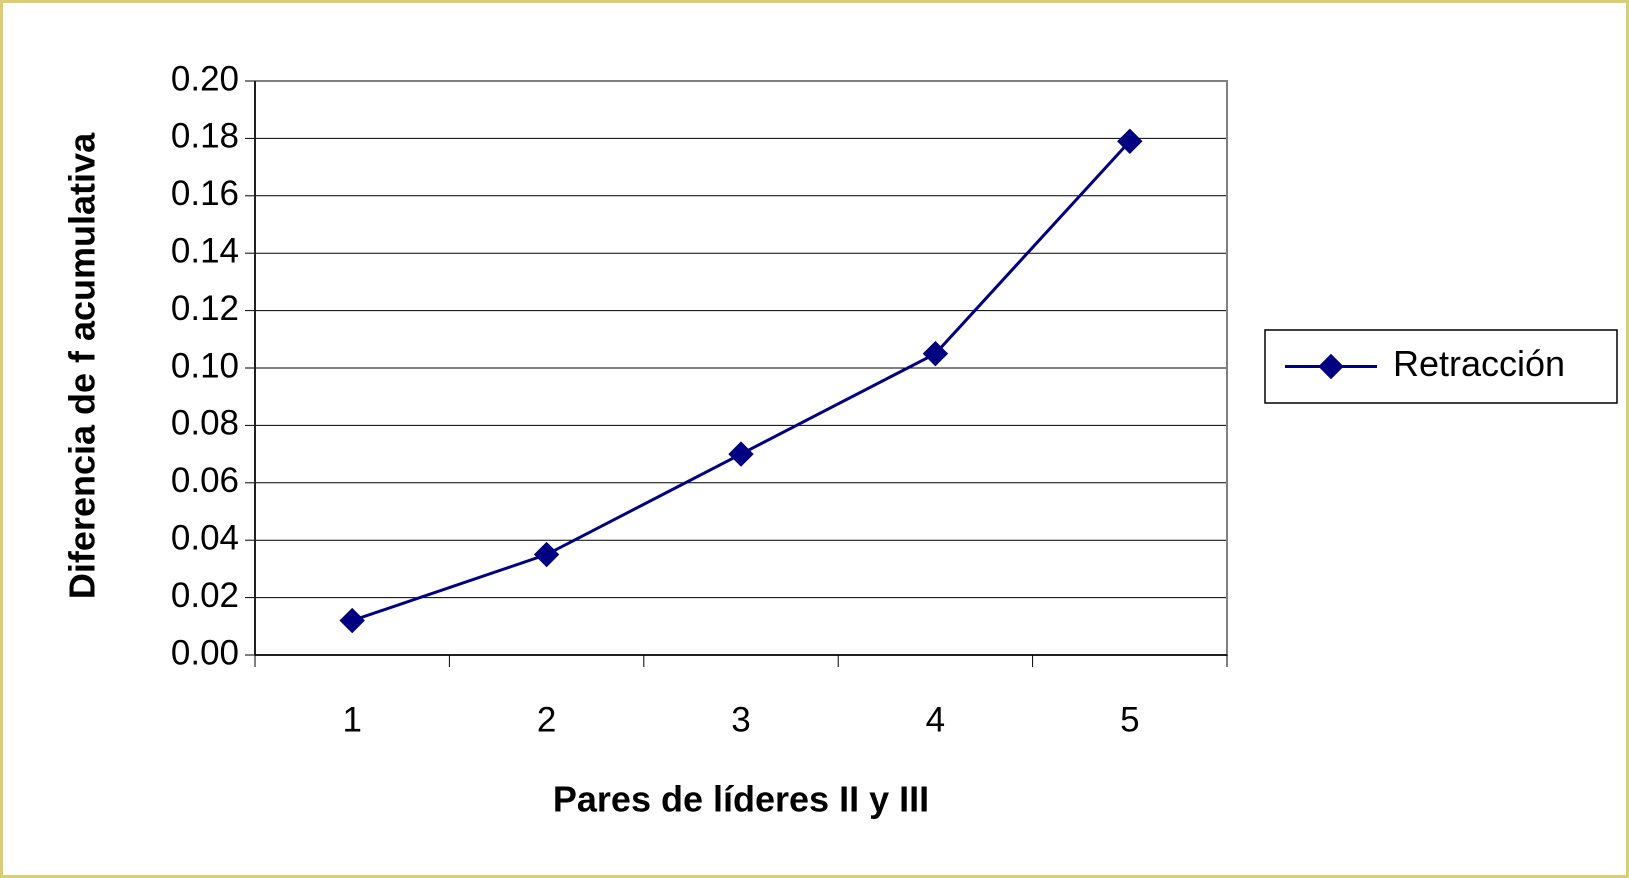 The width and height of the screenshot is (1629, 878). Describe the element at coordinates (741, 799) in the screenshot. I see `x-axis-title: Pares de líderes II y III` at that location.